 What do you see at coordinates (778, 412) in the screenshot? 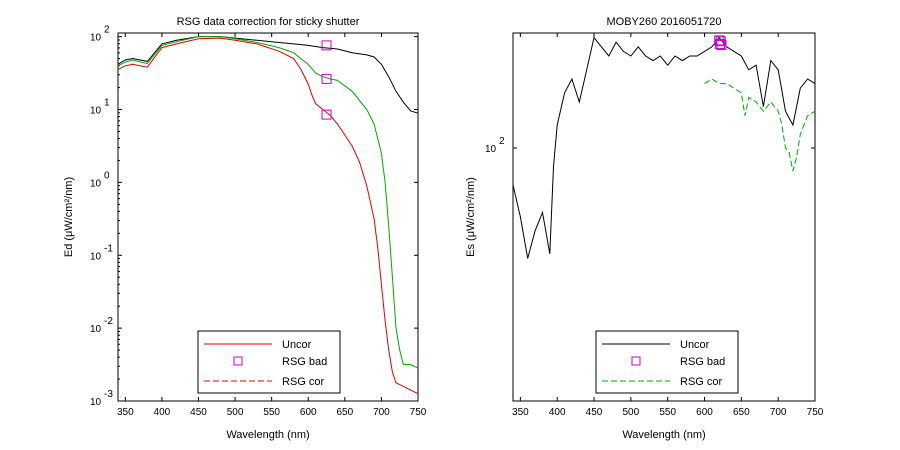
I see `right-xtick-label: 700` at bounding box center [778, 412].